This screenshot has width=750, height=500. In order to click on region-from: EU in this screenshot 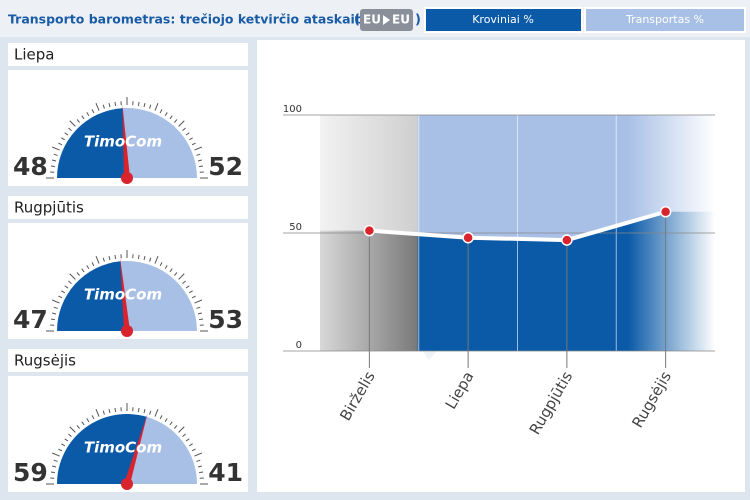, I will do `click(372, 20)`.